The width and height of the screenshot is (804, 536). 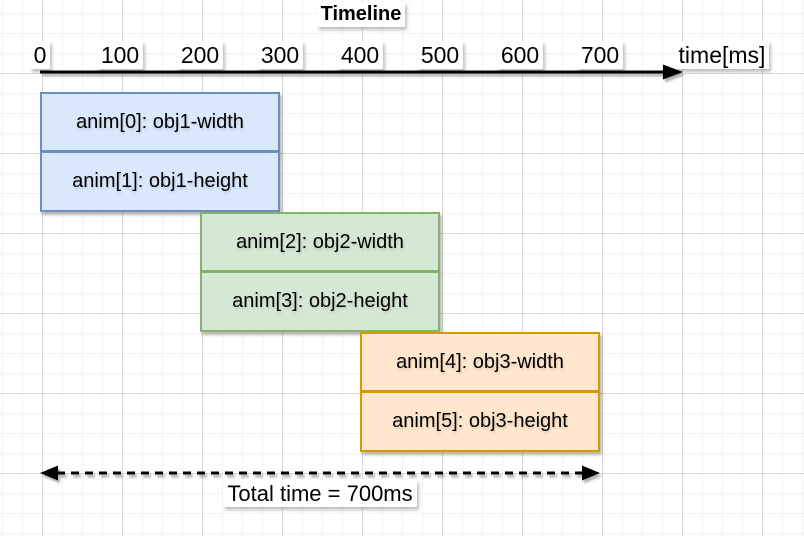 I want to click on axis-tick-label-600: 600, so click(x=520, y=55).